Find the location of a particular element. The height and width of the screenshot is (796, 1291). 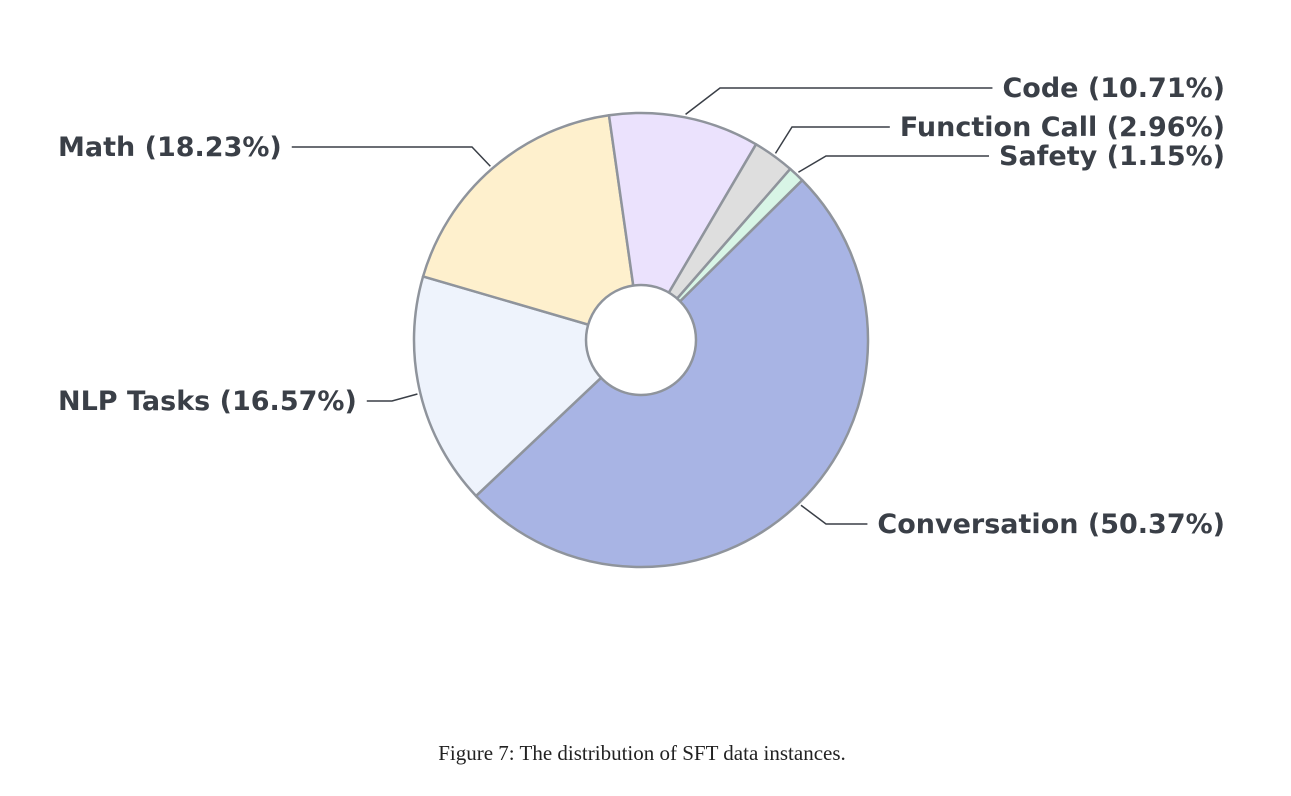

leader-line-conversation is located at coordinates (834, 514).